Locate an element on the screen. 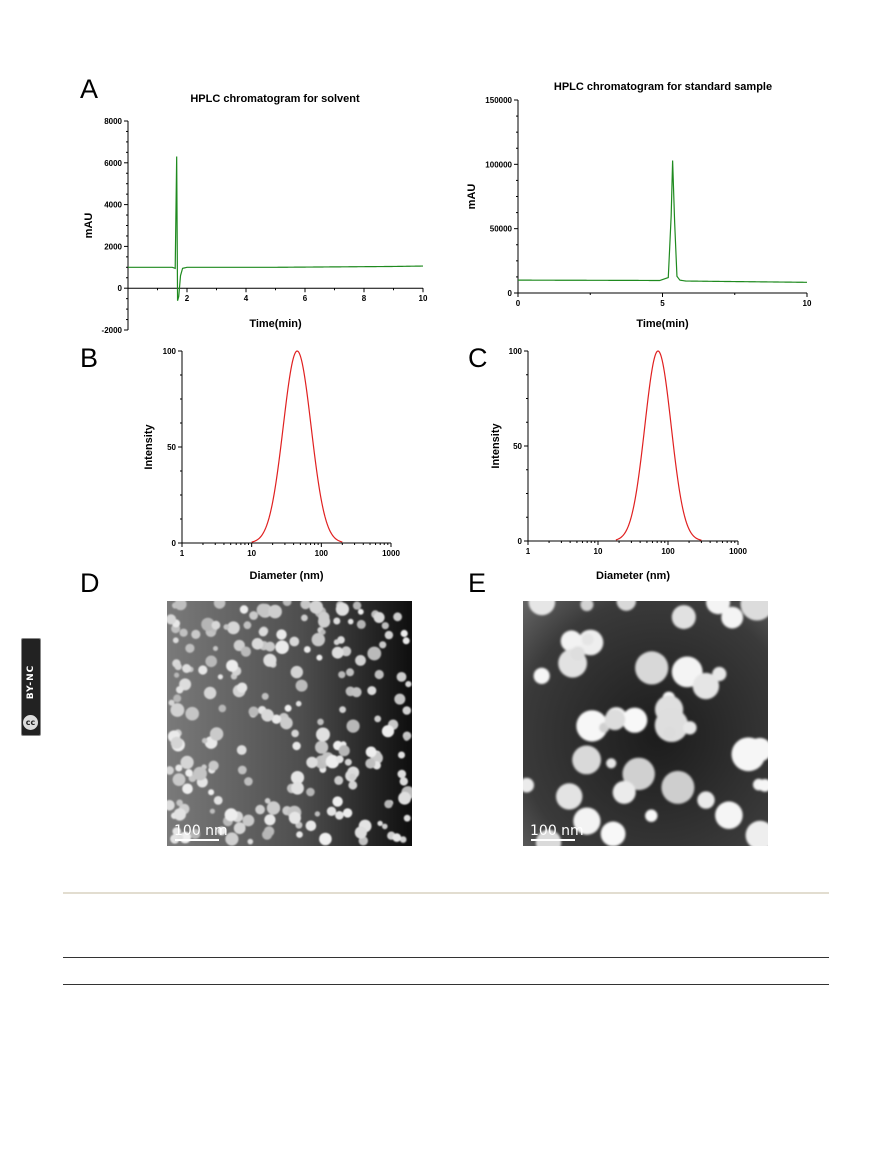 The image size is (893, 1169). chart3-x-tick-label: 10 is located at coordinates (598, 551).